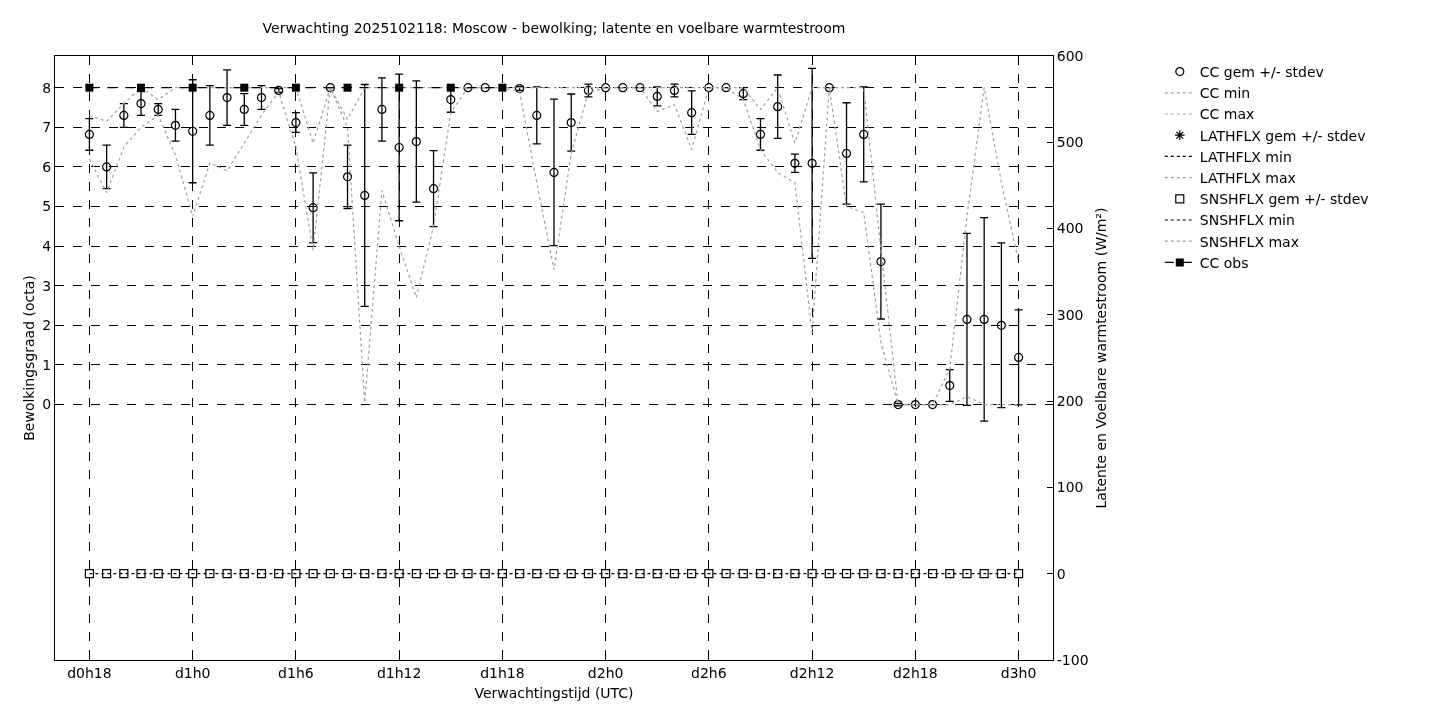 This screenshot has height=720, width=1440. What do you see at coordinates (1247, 178) in the screenshot?
I see `legend-label: LATHFLX max` at bounding box center [1247, 178].